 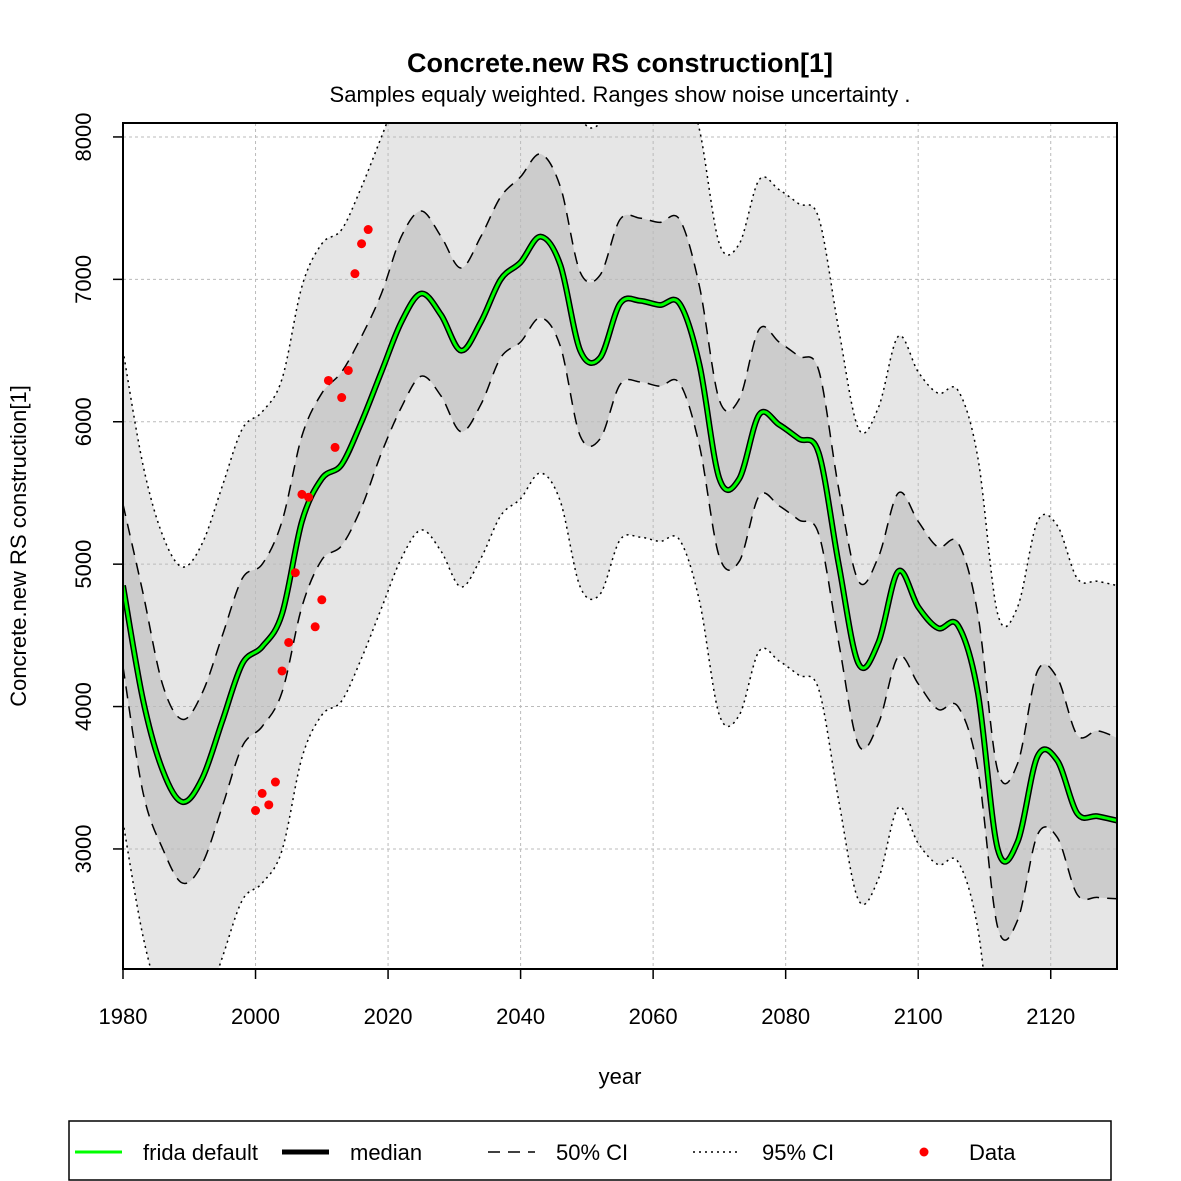 What do you see at coordinates (388, 1016) in the screenshot?
I see `x-tick-label: 2020` at bounding box center [388, 1016].